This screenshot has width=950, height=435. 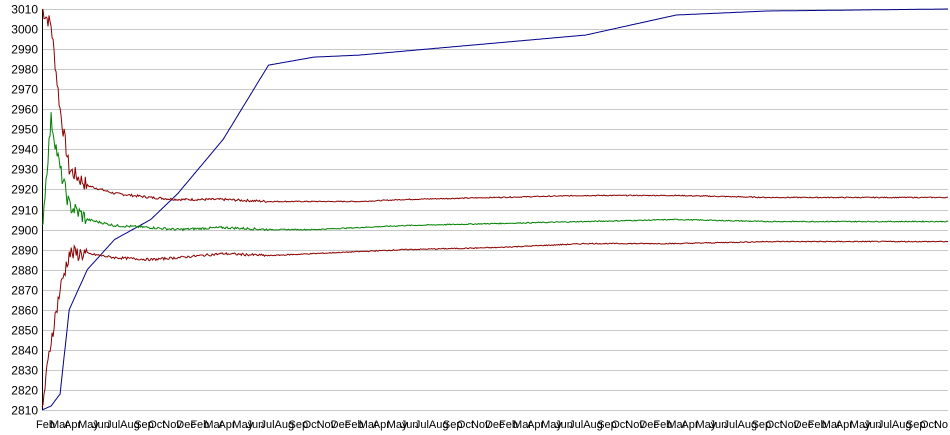 I want to click on y-tick-label: 3000, so click(x=24, y=30).